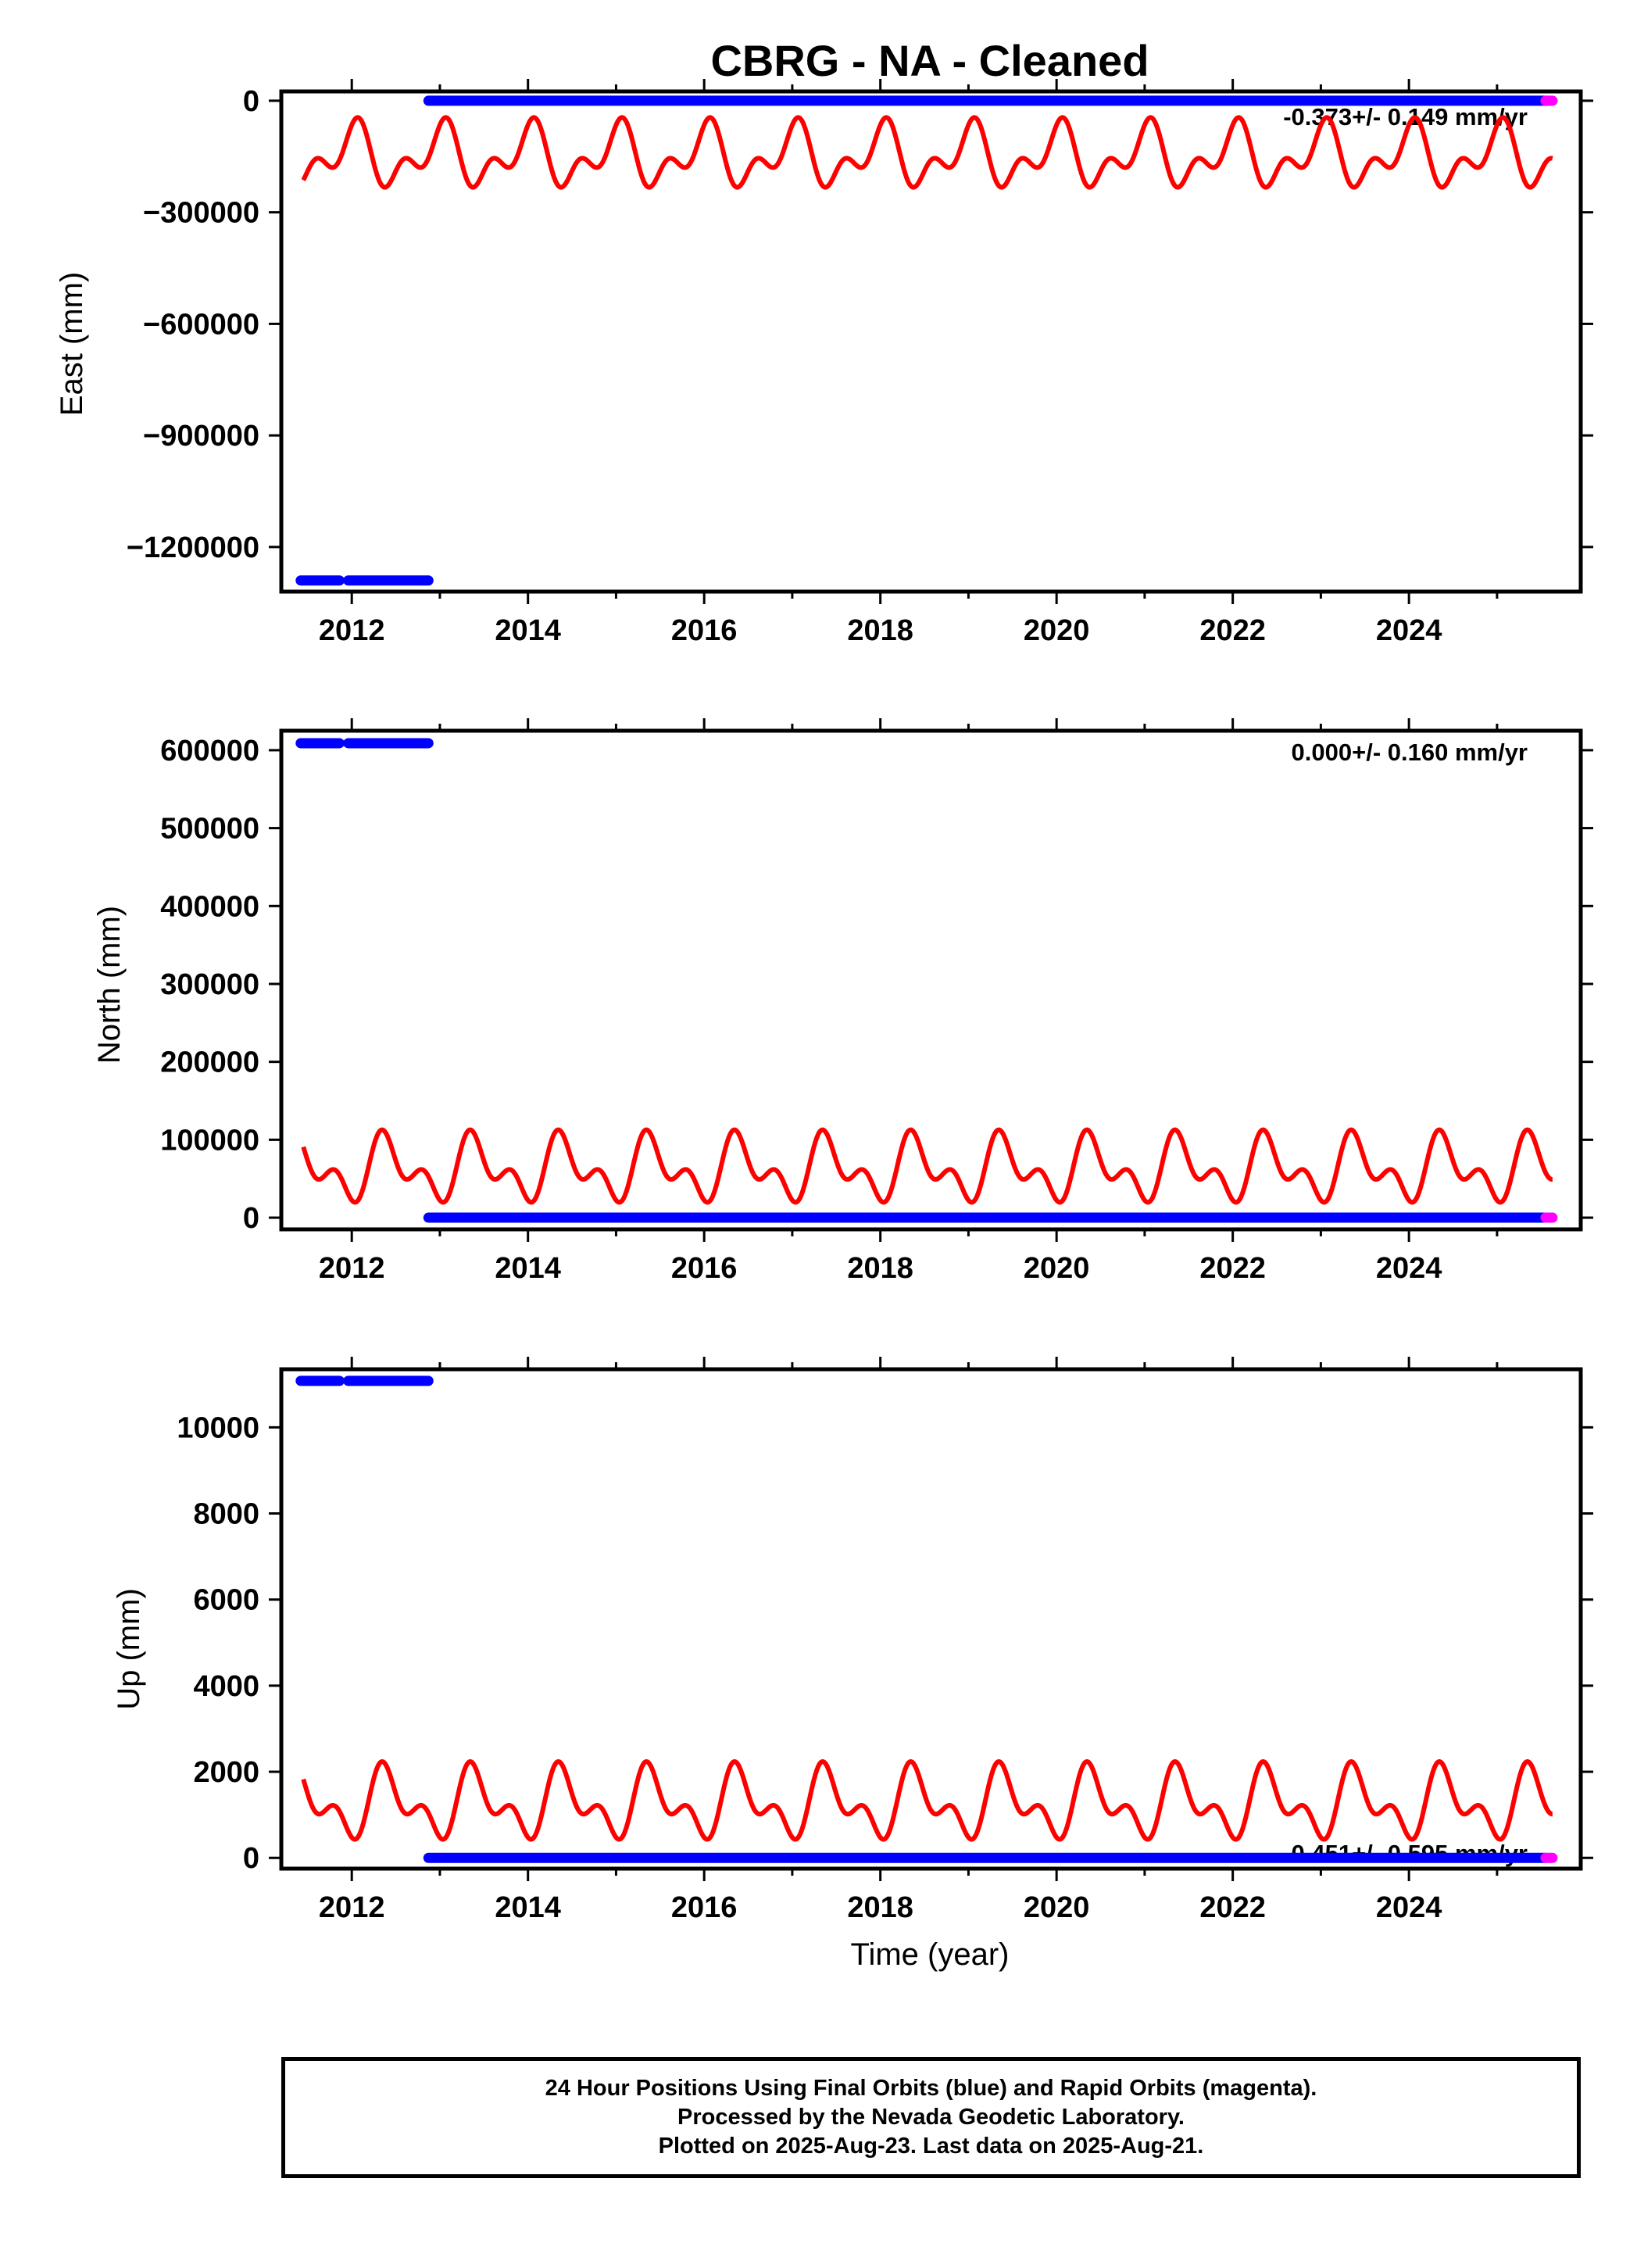 This screenshot has height=2268, width=1637. What do you see at coordinates (929, 61) in the screenshot?
I see `chart-title: CBRG - NA - Cleaned` at bounding box center [929, 61].